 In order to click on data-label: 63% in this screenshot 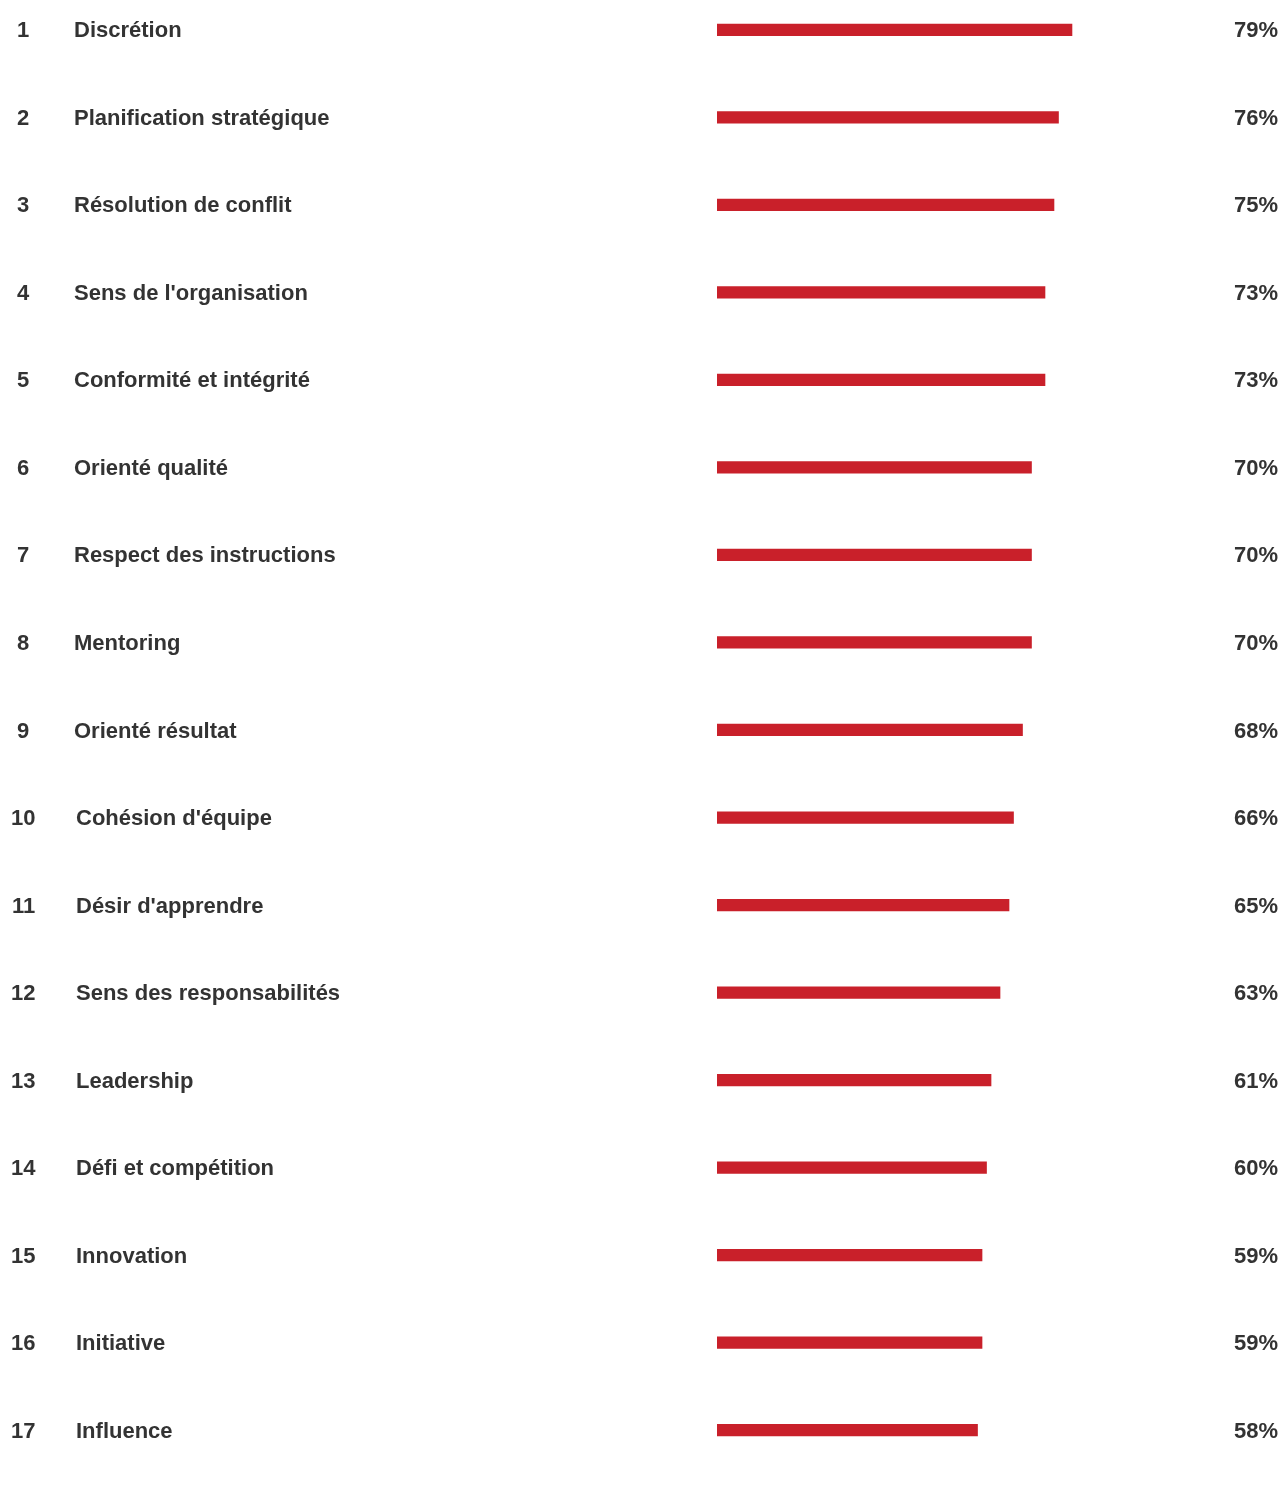, I will do `click(1256, 992)`.